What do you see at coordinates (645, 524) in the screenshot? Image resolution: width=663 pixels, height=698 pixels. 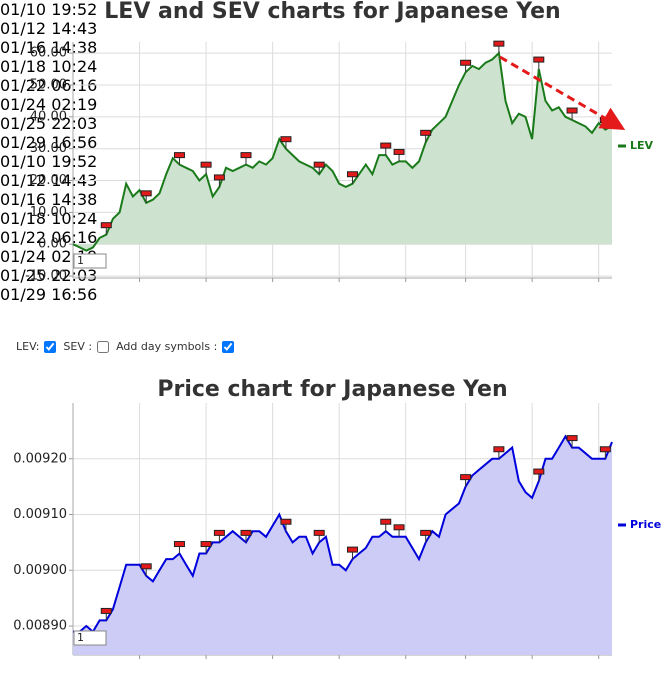 I see `legend-label: Price` at bounding box center [645, 524].